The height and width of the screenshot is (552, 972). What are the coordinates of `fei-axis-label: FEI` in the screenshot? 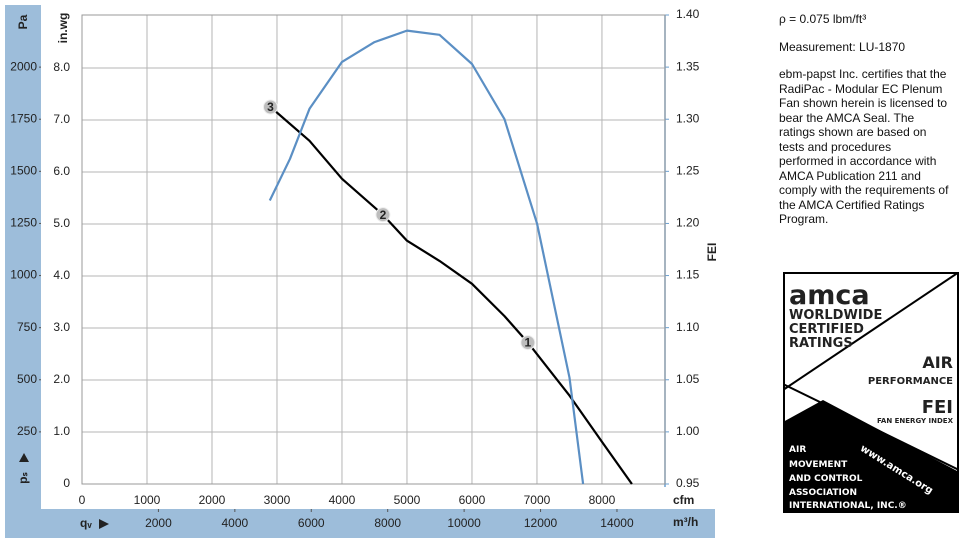 It's located at (712, 252).